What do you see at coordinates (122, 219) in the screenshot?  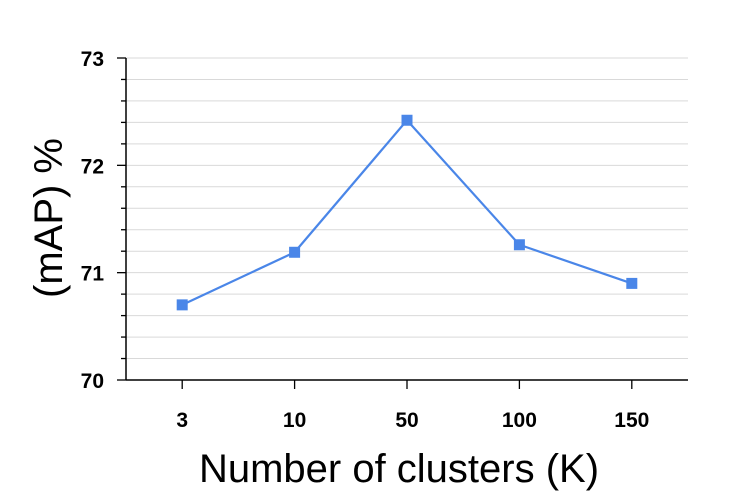 I see `y-axis` at bounding box center [122, 219].